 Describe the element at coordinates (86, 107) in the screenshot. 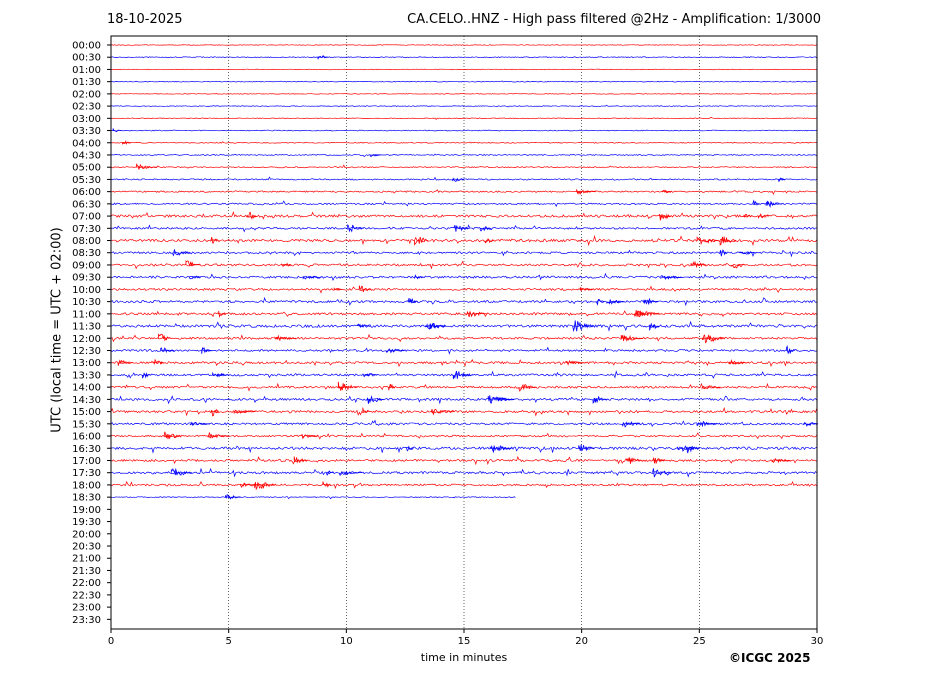

I see `y-tick-label: 02:30` at that location.